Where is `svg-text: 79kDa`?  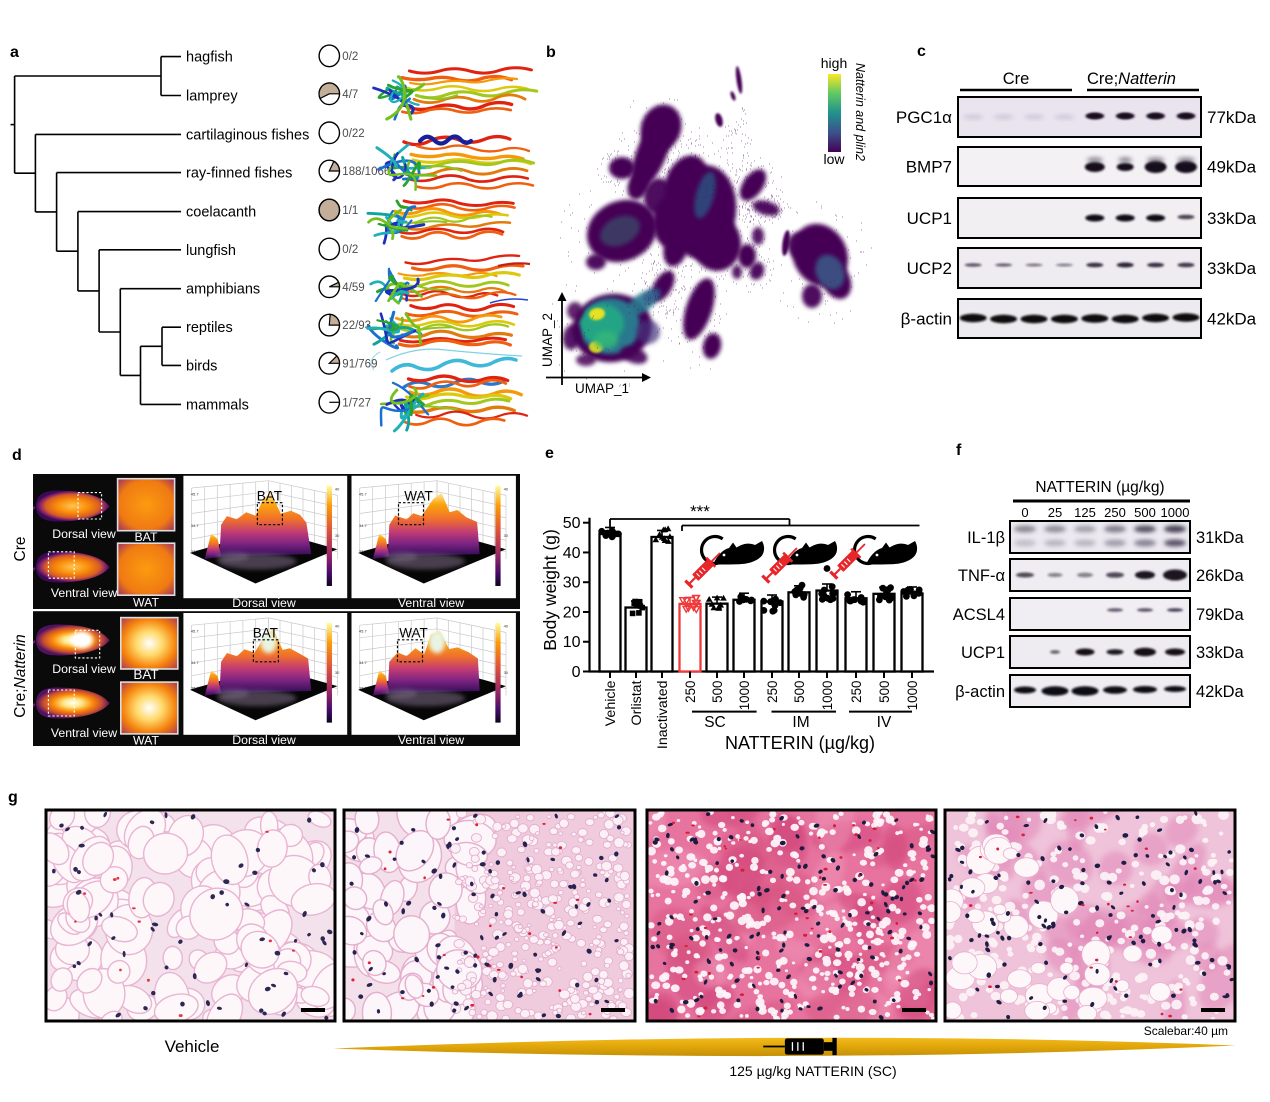 svg-text: 79kDa is located at coordinates (1220, 615).